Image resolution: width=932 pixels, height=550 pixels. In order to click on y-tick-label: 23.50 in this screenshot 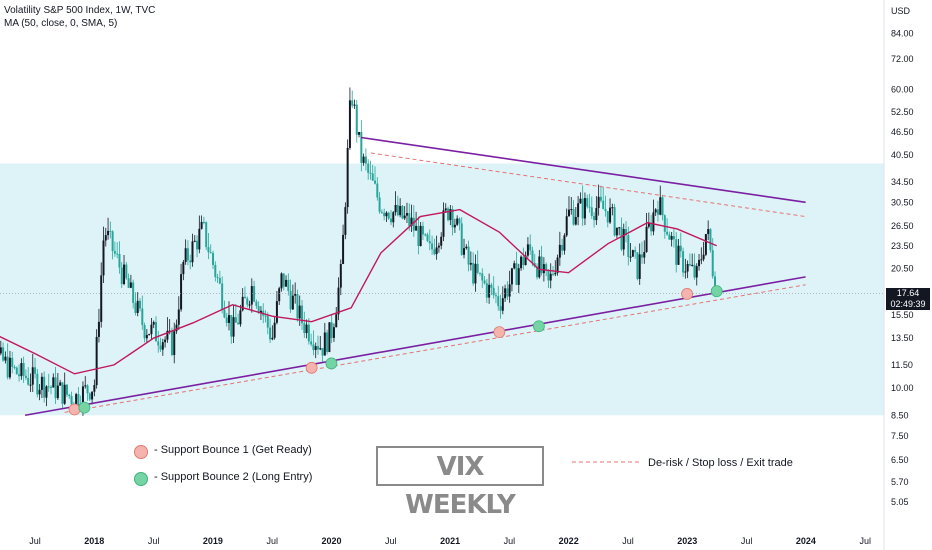, I will do `click(902, 246)`.